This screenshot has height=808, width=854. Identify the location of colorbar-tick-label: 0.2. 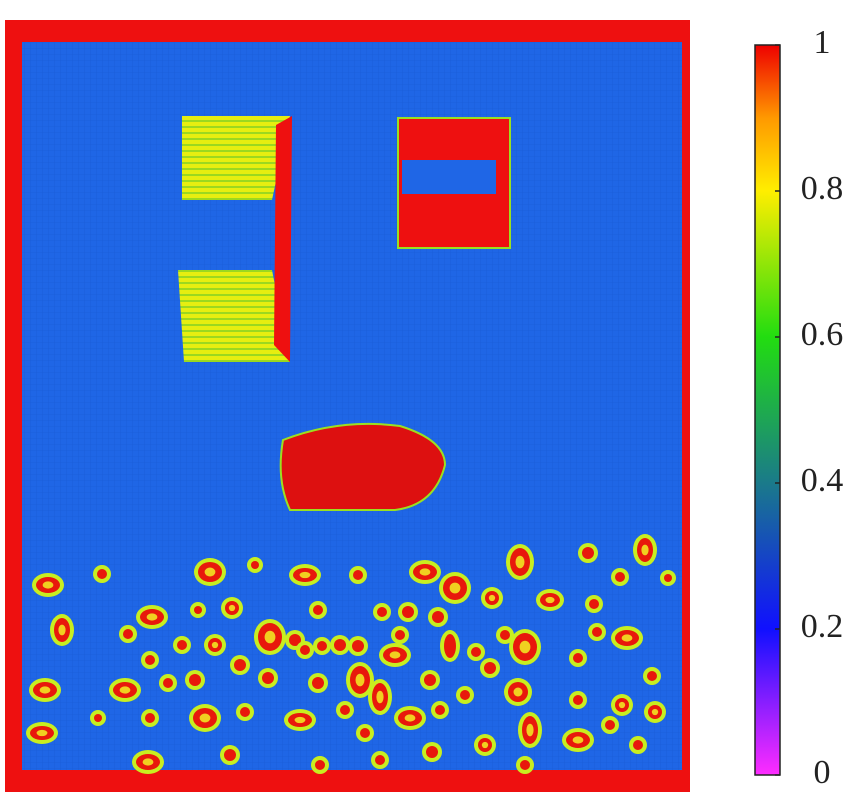
(822, 626).